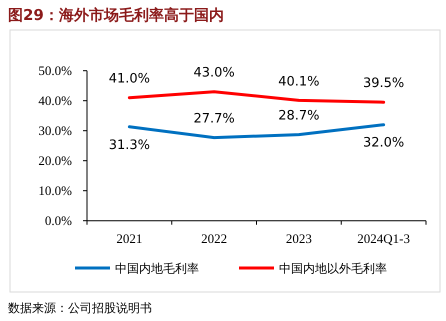 This screenshot has width=446, height=321. What do you see at coordinates (257, 97) in the screenshot?
I see `line-series` at bounding box center [257, 97].